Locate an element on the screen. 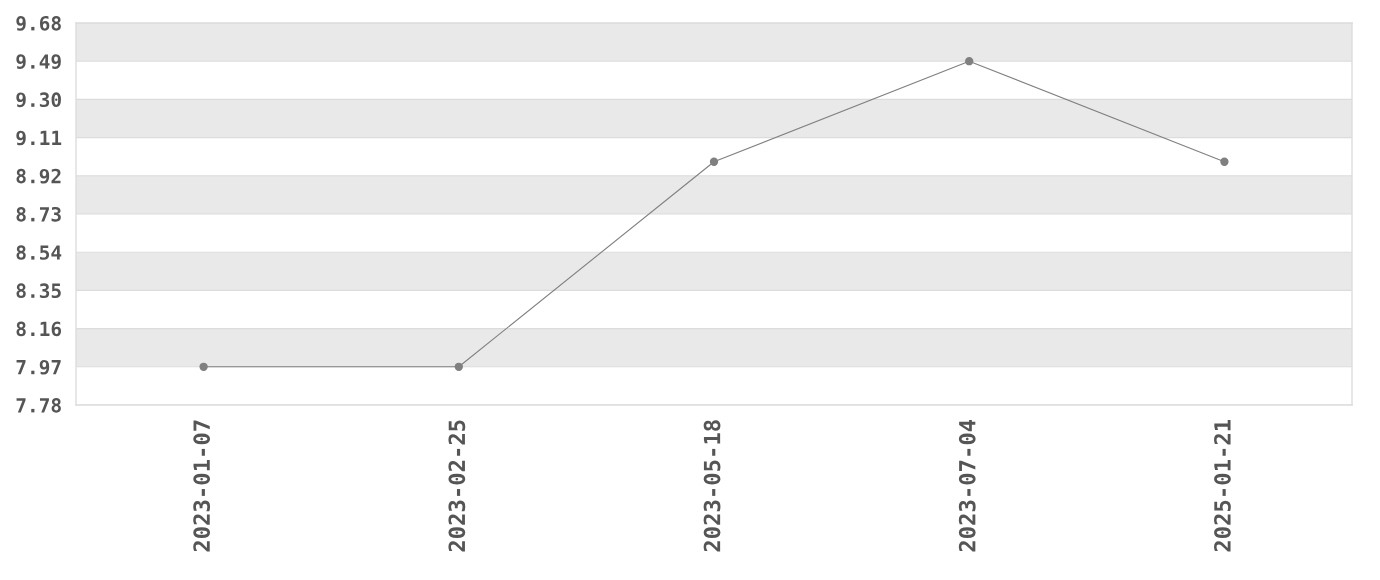 The height and width of the screenshot is (580, 1380). y-tick-label: 8.92 is located at coordinates (38, 176).